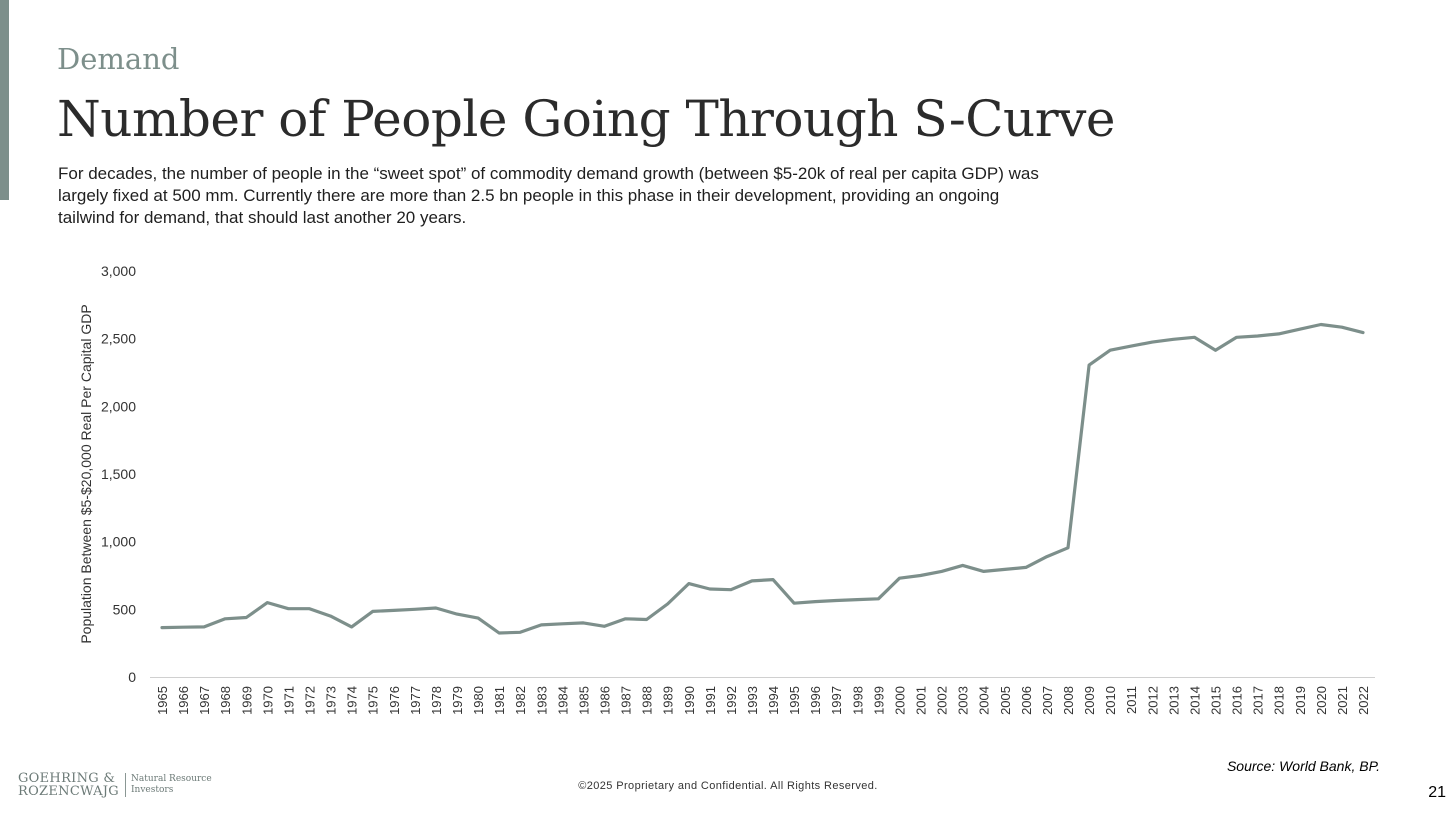 The width and height of the screenshot is (1456, 816). Describe the element at coordinates (267, 700) in the screenshot. I see `x-tick-label: 1970` at that location.